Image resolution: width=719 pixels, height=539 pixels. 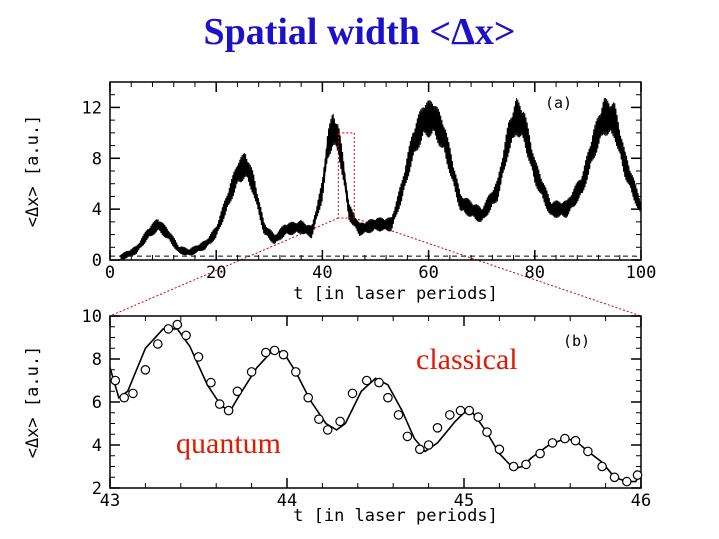 What do you see at coordinates (428, 273) in the screenshot?
I see `panel-a-x-tick-label: 60` at bounding box center [428, 273].